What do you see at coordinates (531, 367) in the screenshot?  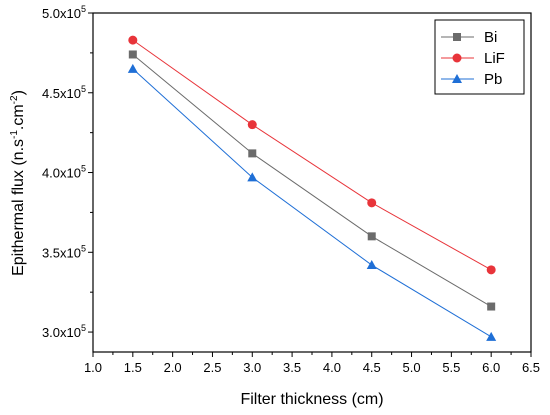 I see `x-tick-label: 6.5` at bounding box center [531, 367].